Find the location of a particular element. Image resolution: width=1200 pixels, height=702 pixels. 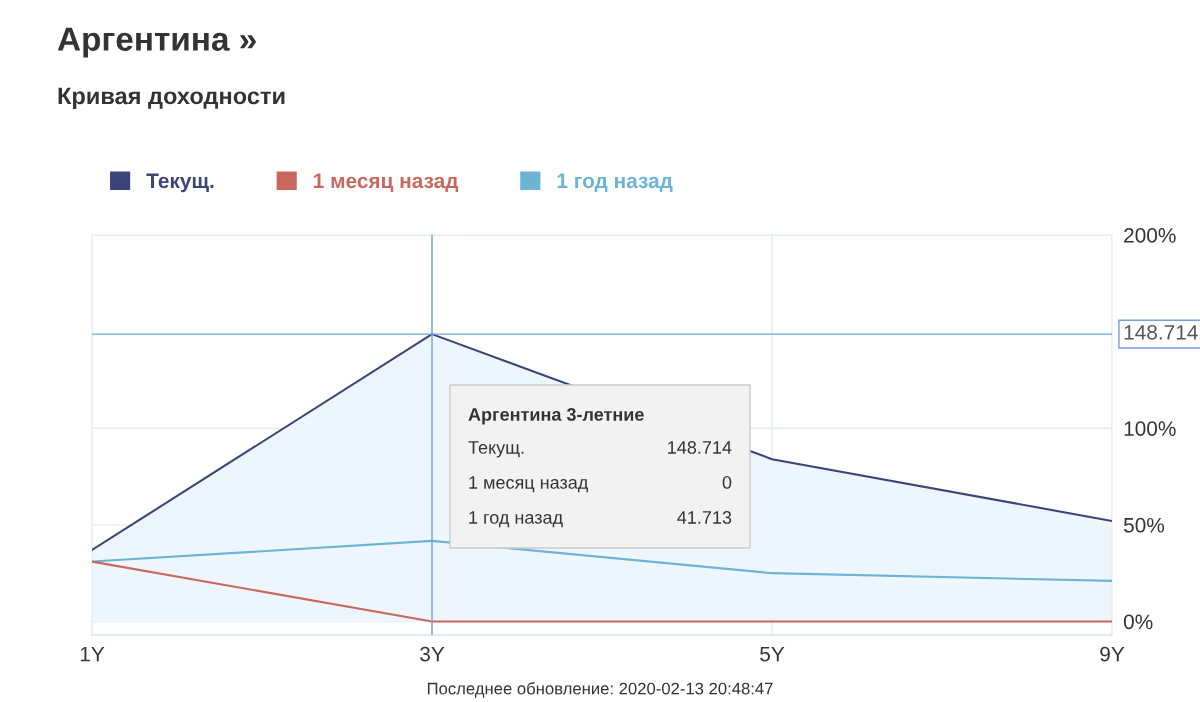

annotation: Текущ. is located at coordinates (496, 449).